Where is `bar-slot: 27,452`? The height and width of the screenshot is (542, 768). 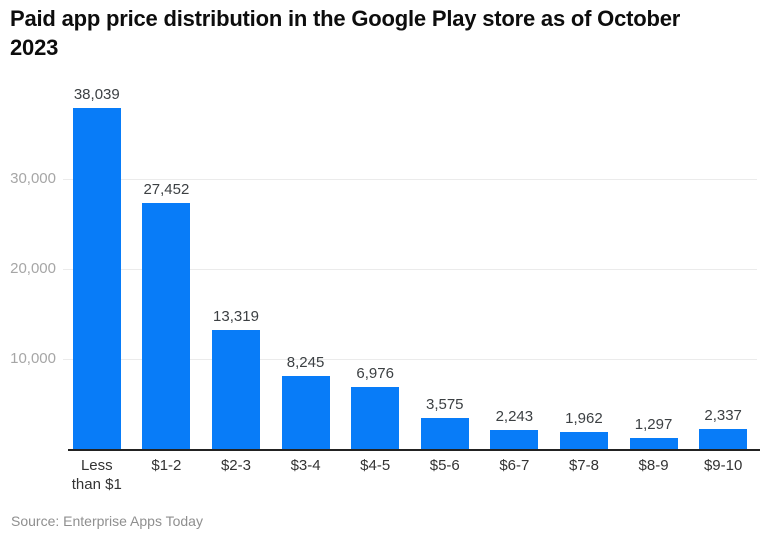
bar-slot: 27,452 is located at coordinates (167, 270).